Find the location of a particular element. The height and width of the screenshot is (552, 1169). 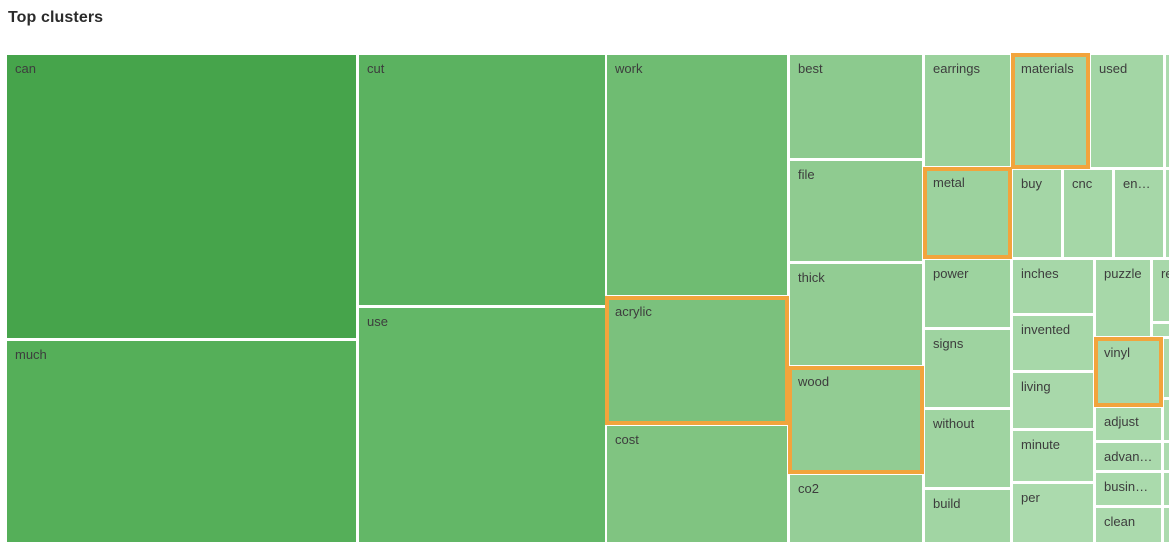

treemap-tile-co2: co2 is located at coordinates (856, 508).